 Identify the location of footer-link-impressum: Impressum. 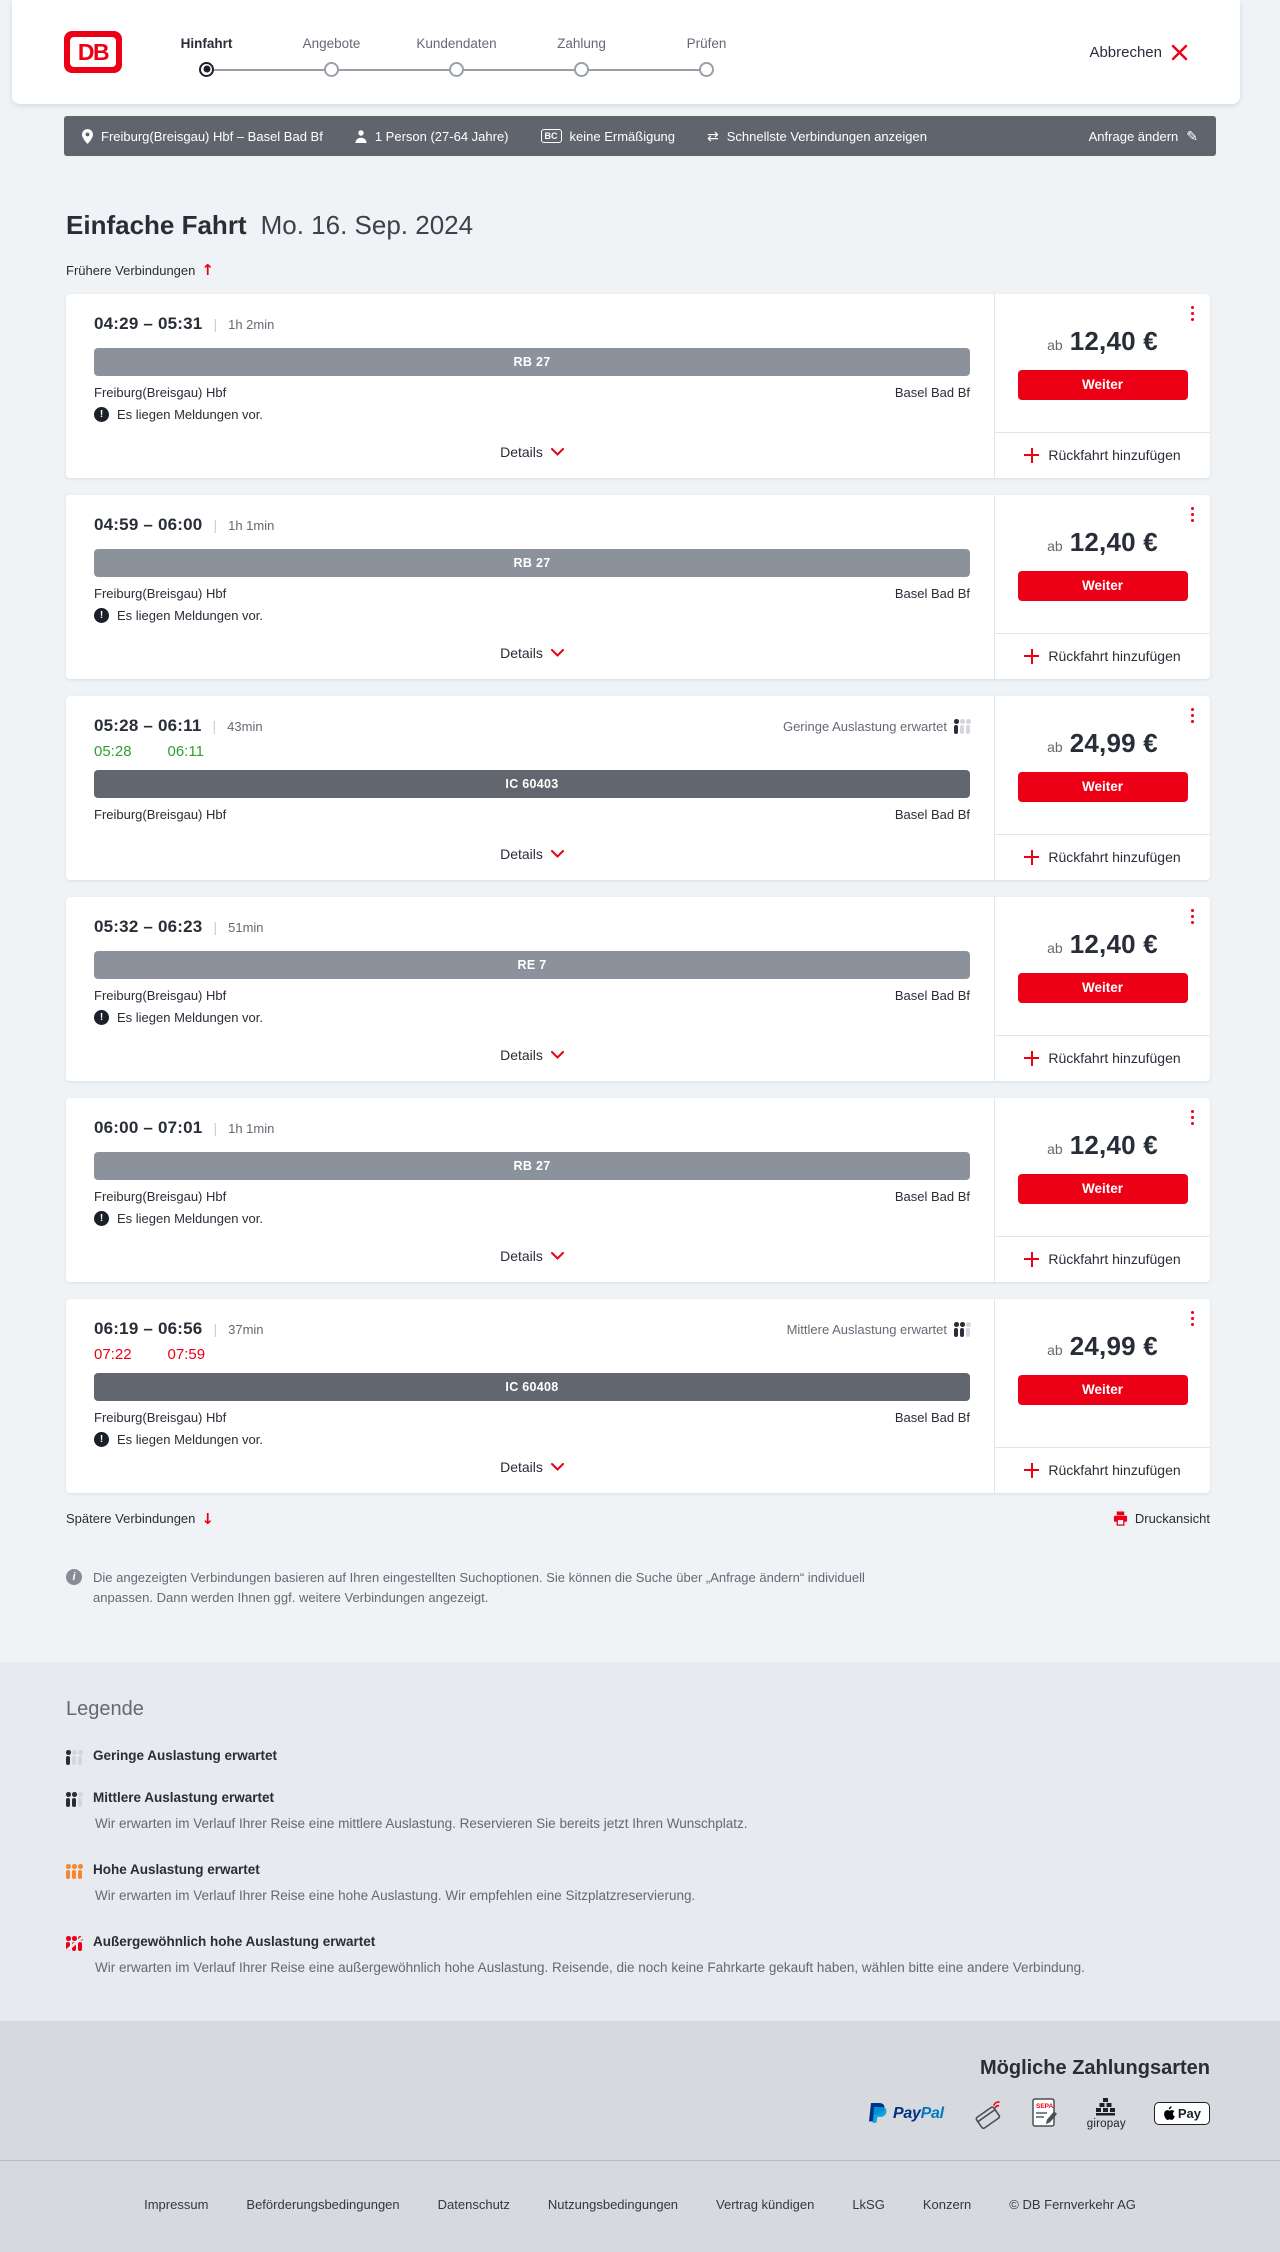
(176, 2204).